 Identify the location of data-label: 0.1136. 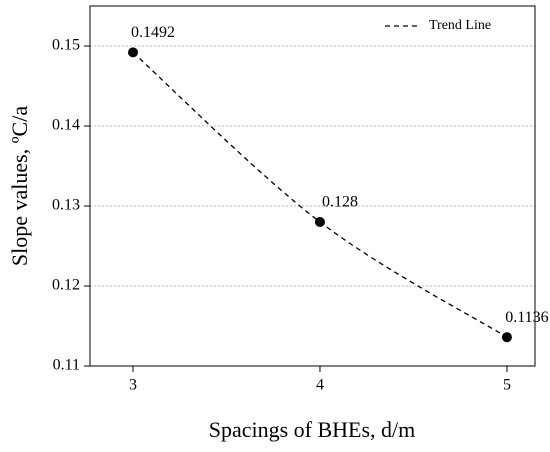
(526, 317).